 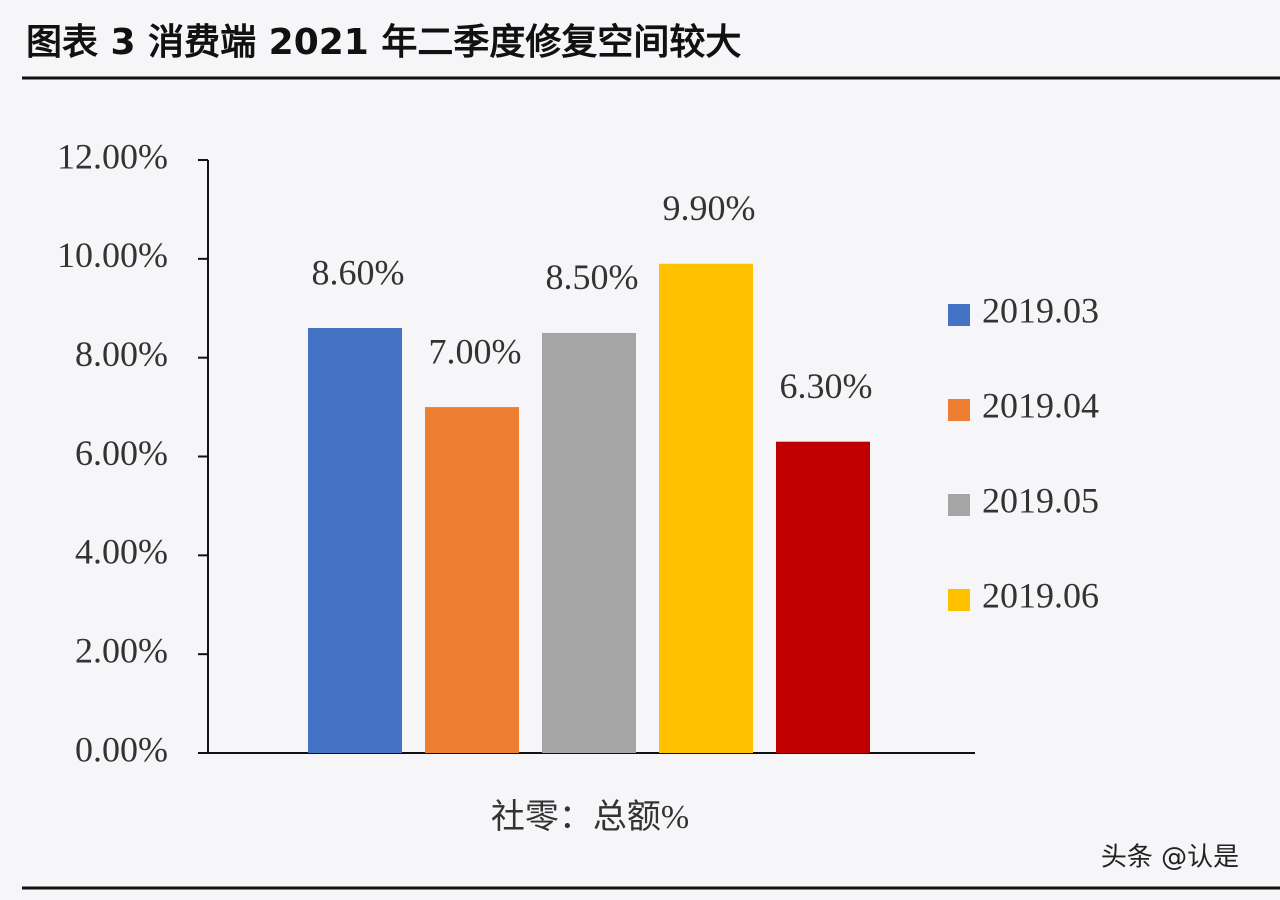 What do you see at coordinates (1040, 310) in the screenshot?
I see `legend-label: 2019.03` at bounding box center [1040, 310].